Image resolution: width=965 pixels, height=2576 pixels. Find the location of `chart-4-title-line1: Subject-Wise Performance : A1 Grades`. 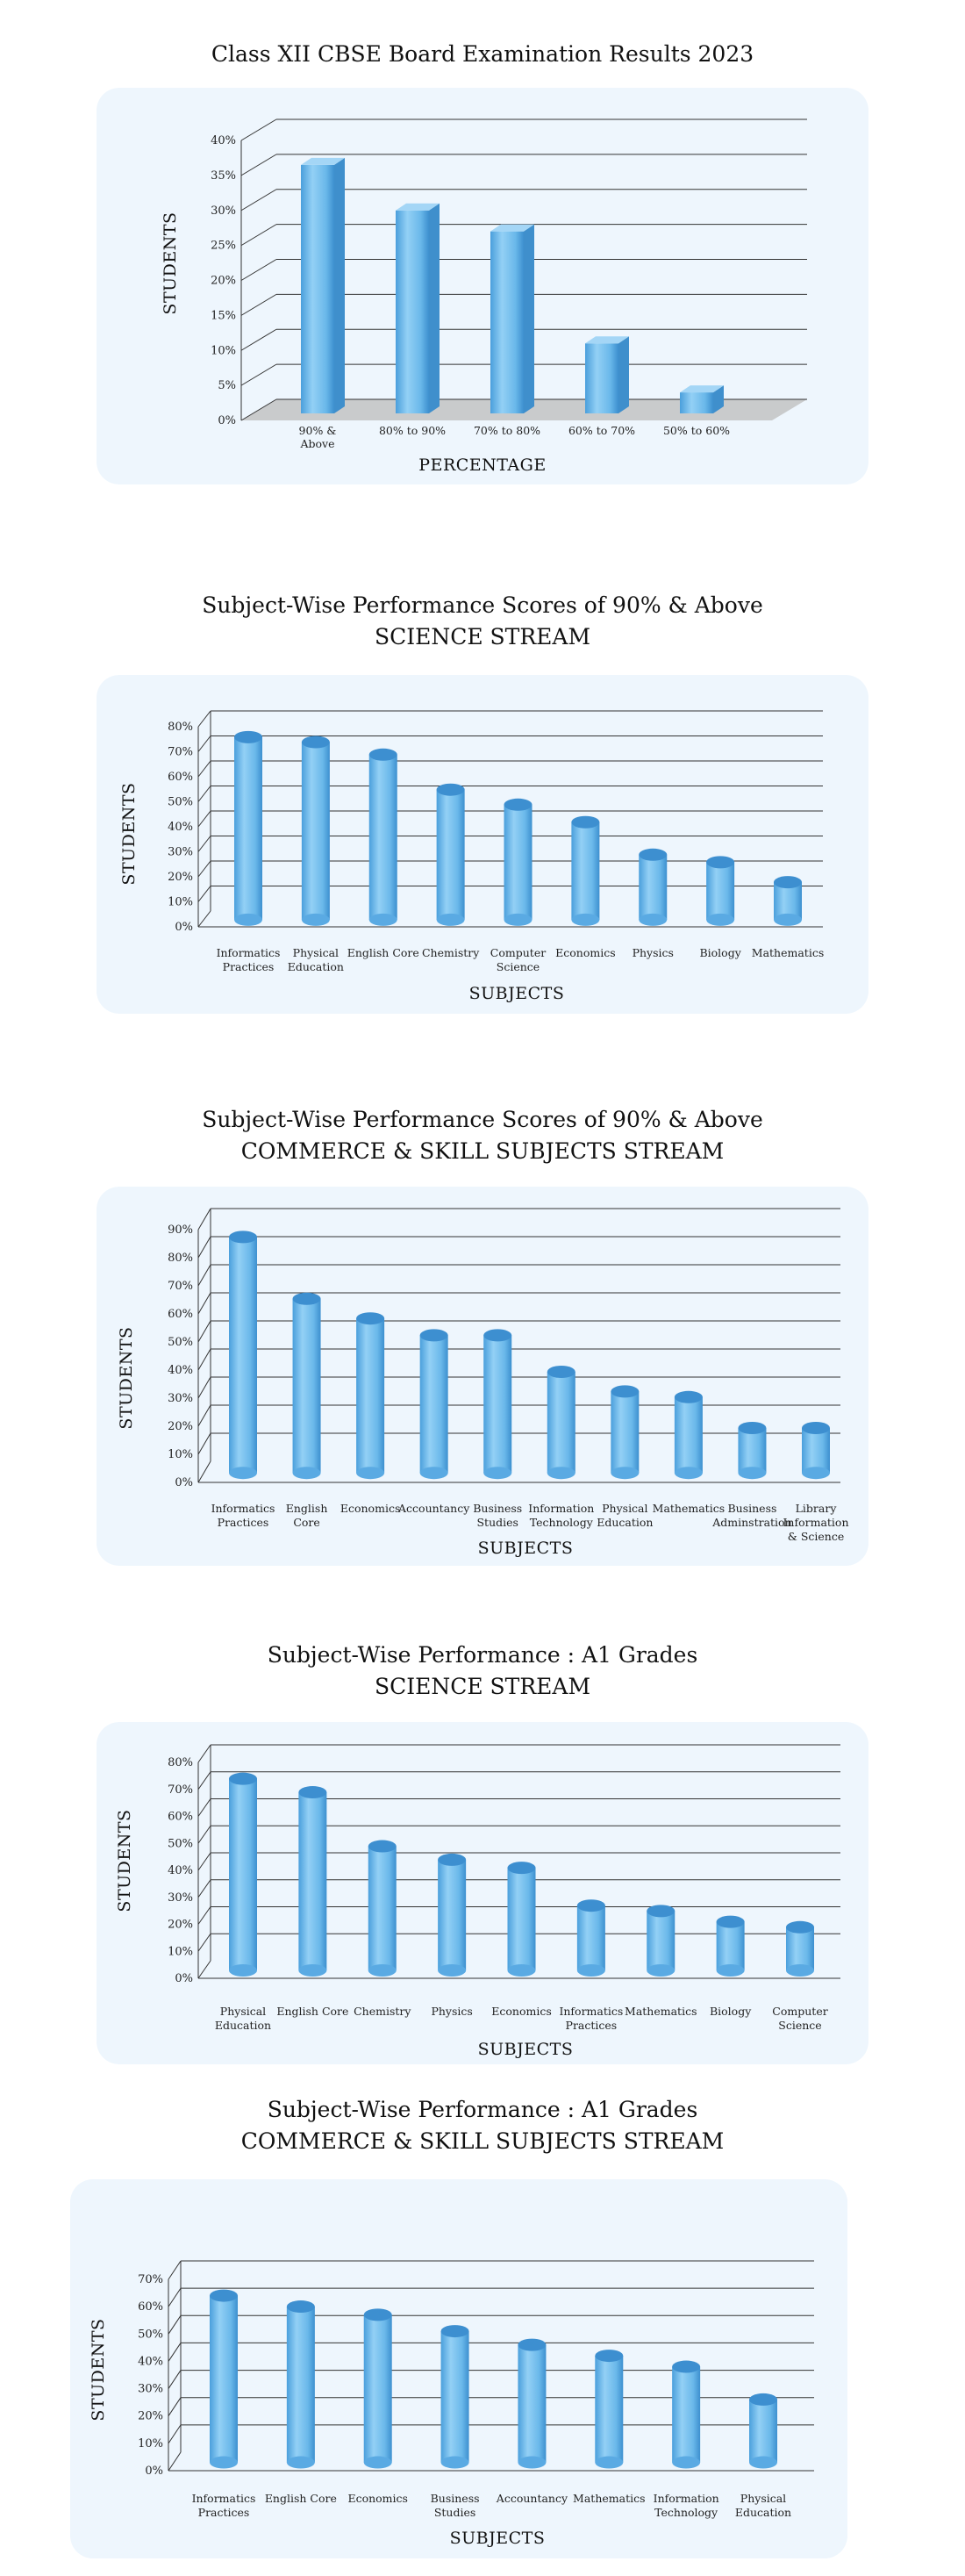

chart-4-title-line1: Subject-Wise Performance : A1 Grades is located at coordinates (482, 1655).